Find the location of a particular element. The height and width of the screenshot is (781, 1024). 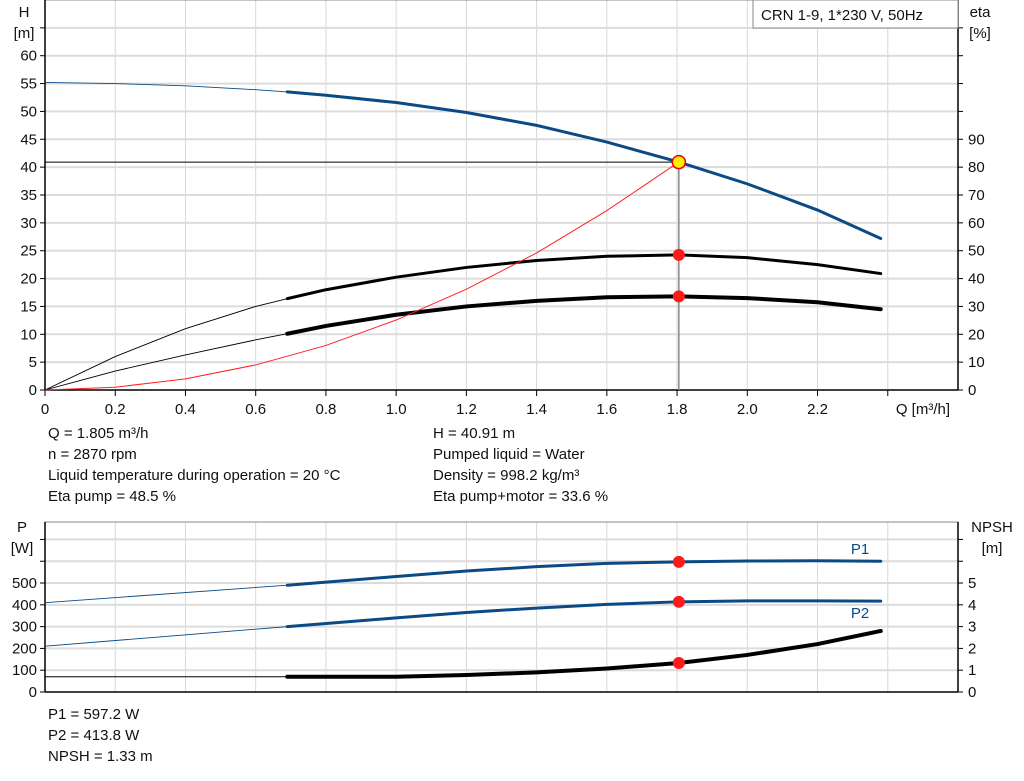

curve-eta_pump_motor-extrapolated is located at coordinates (166, 362).